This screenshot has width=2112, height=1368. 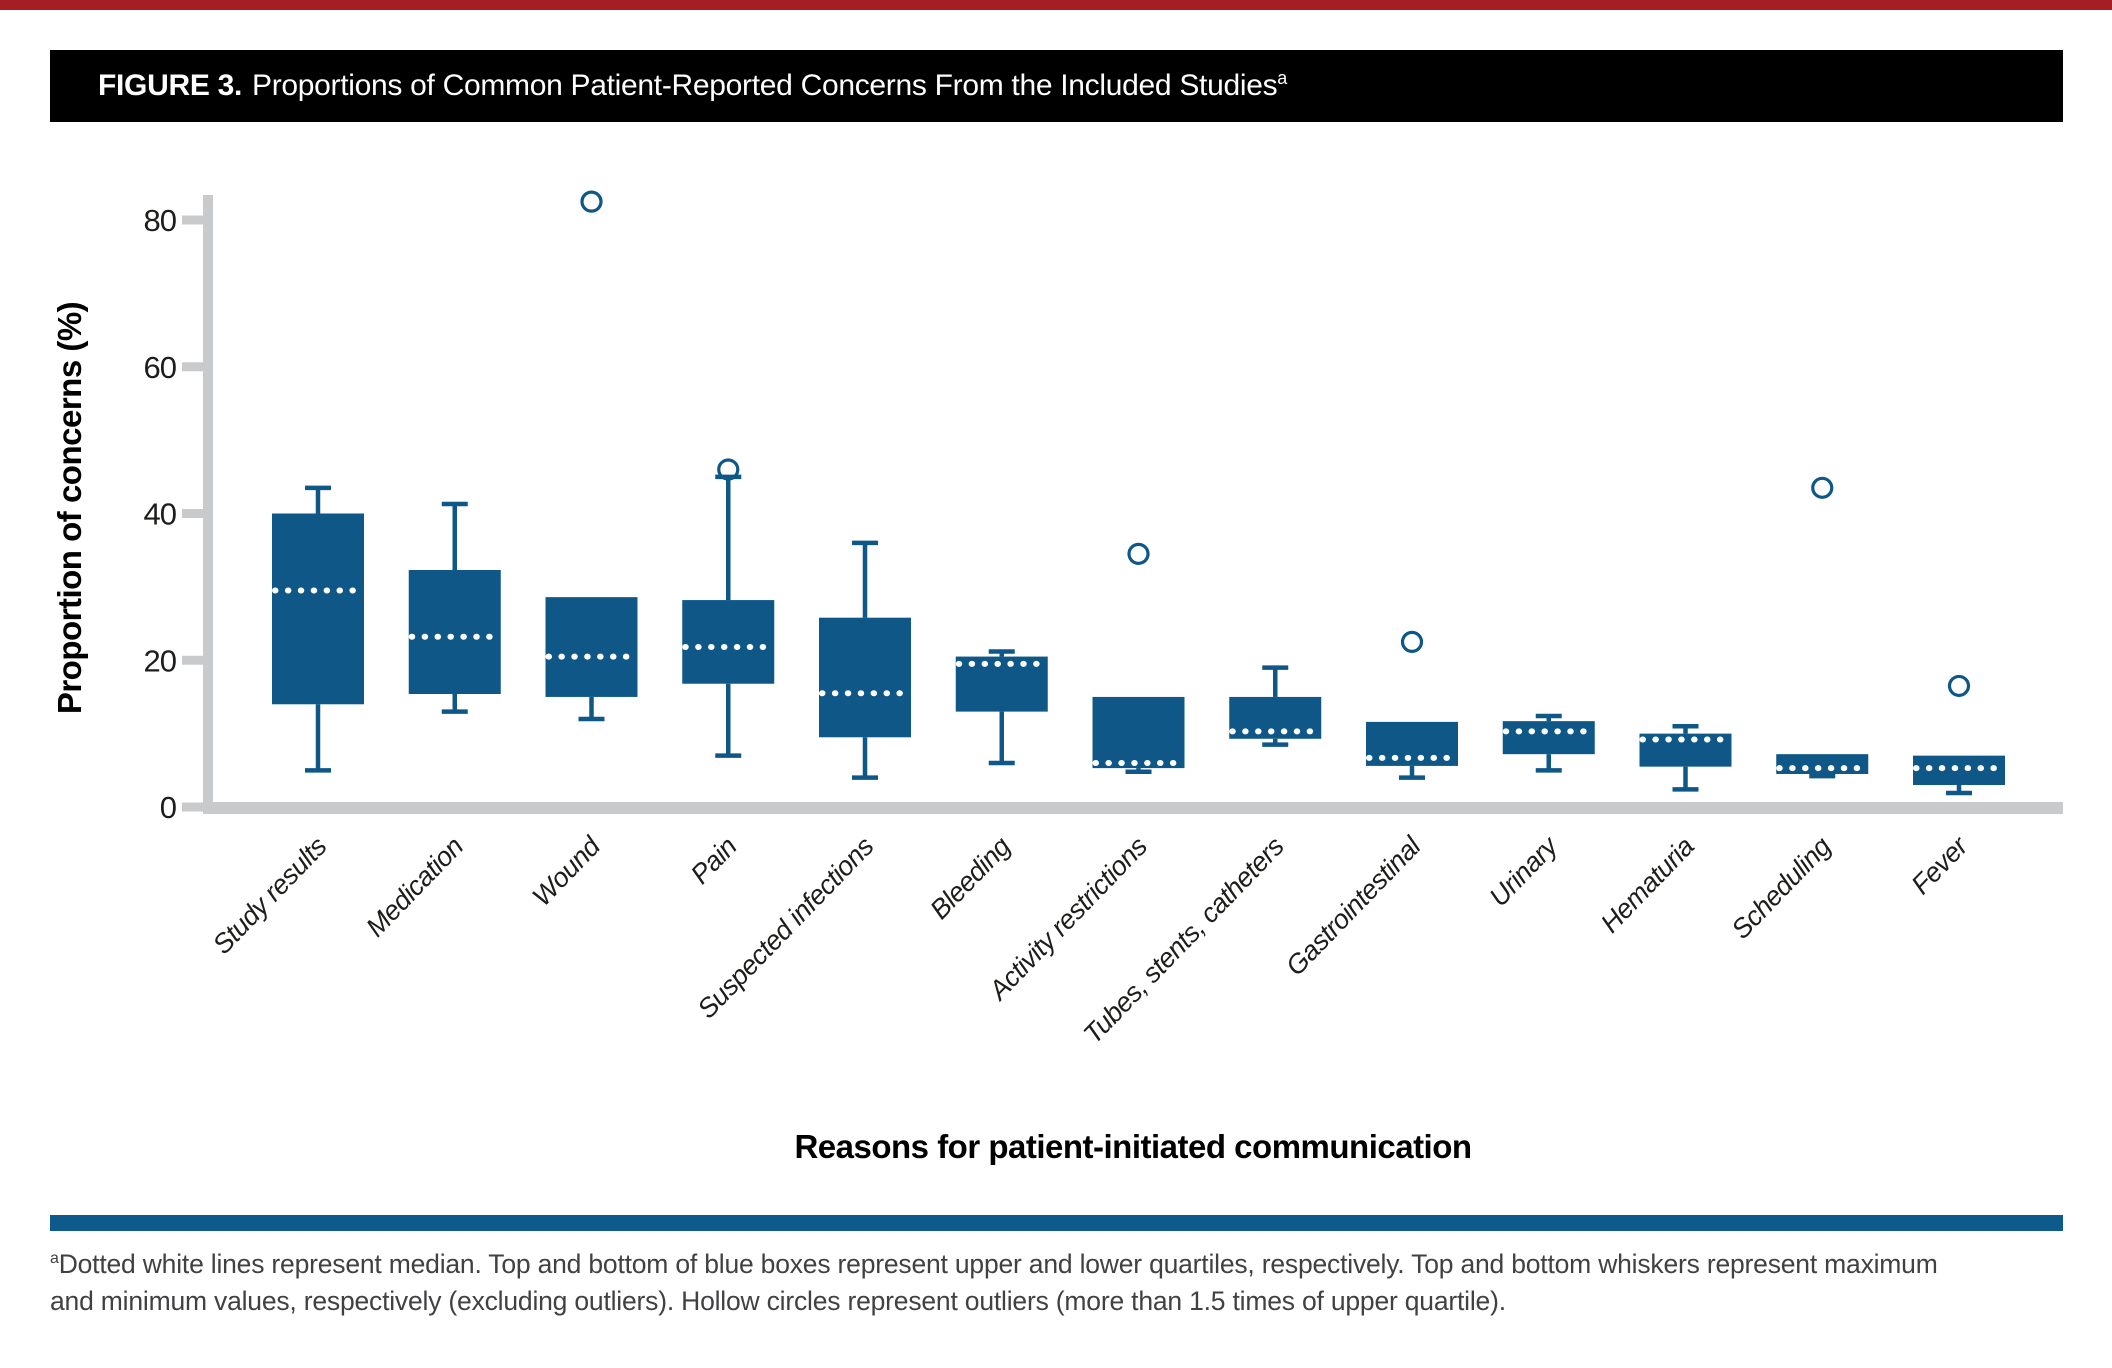 I want to click on top-accent-bar, so click(x=1056, y=5).